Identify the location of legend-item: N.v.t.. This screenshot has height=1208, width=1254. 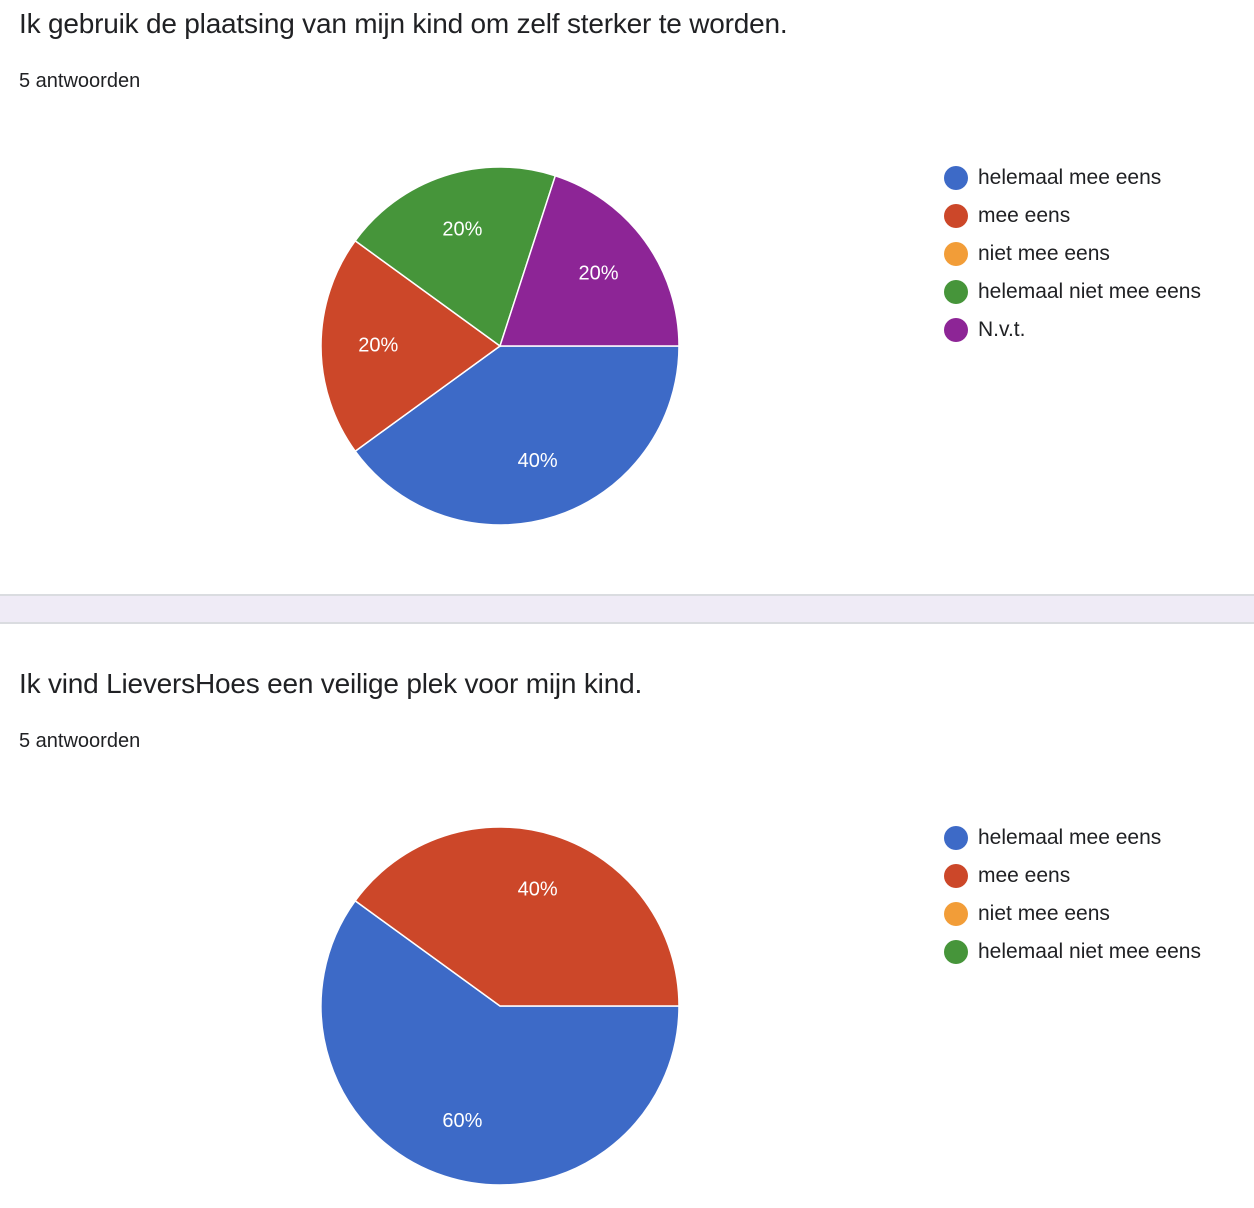
(1072, 330).